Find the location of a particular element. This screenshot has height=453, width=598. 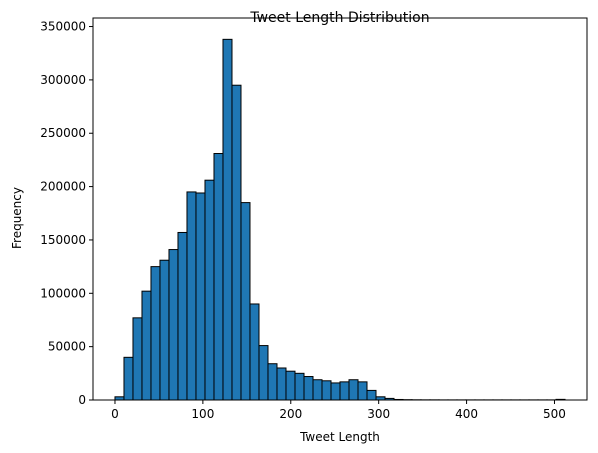

x-axis-ticks: 0 100 200 300 400 500 is located at coordinates (338, 410).